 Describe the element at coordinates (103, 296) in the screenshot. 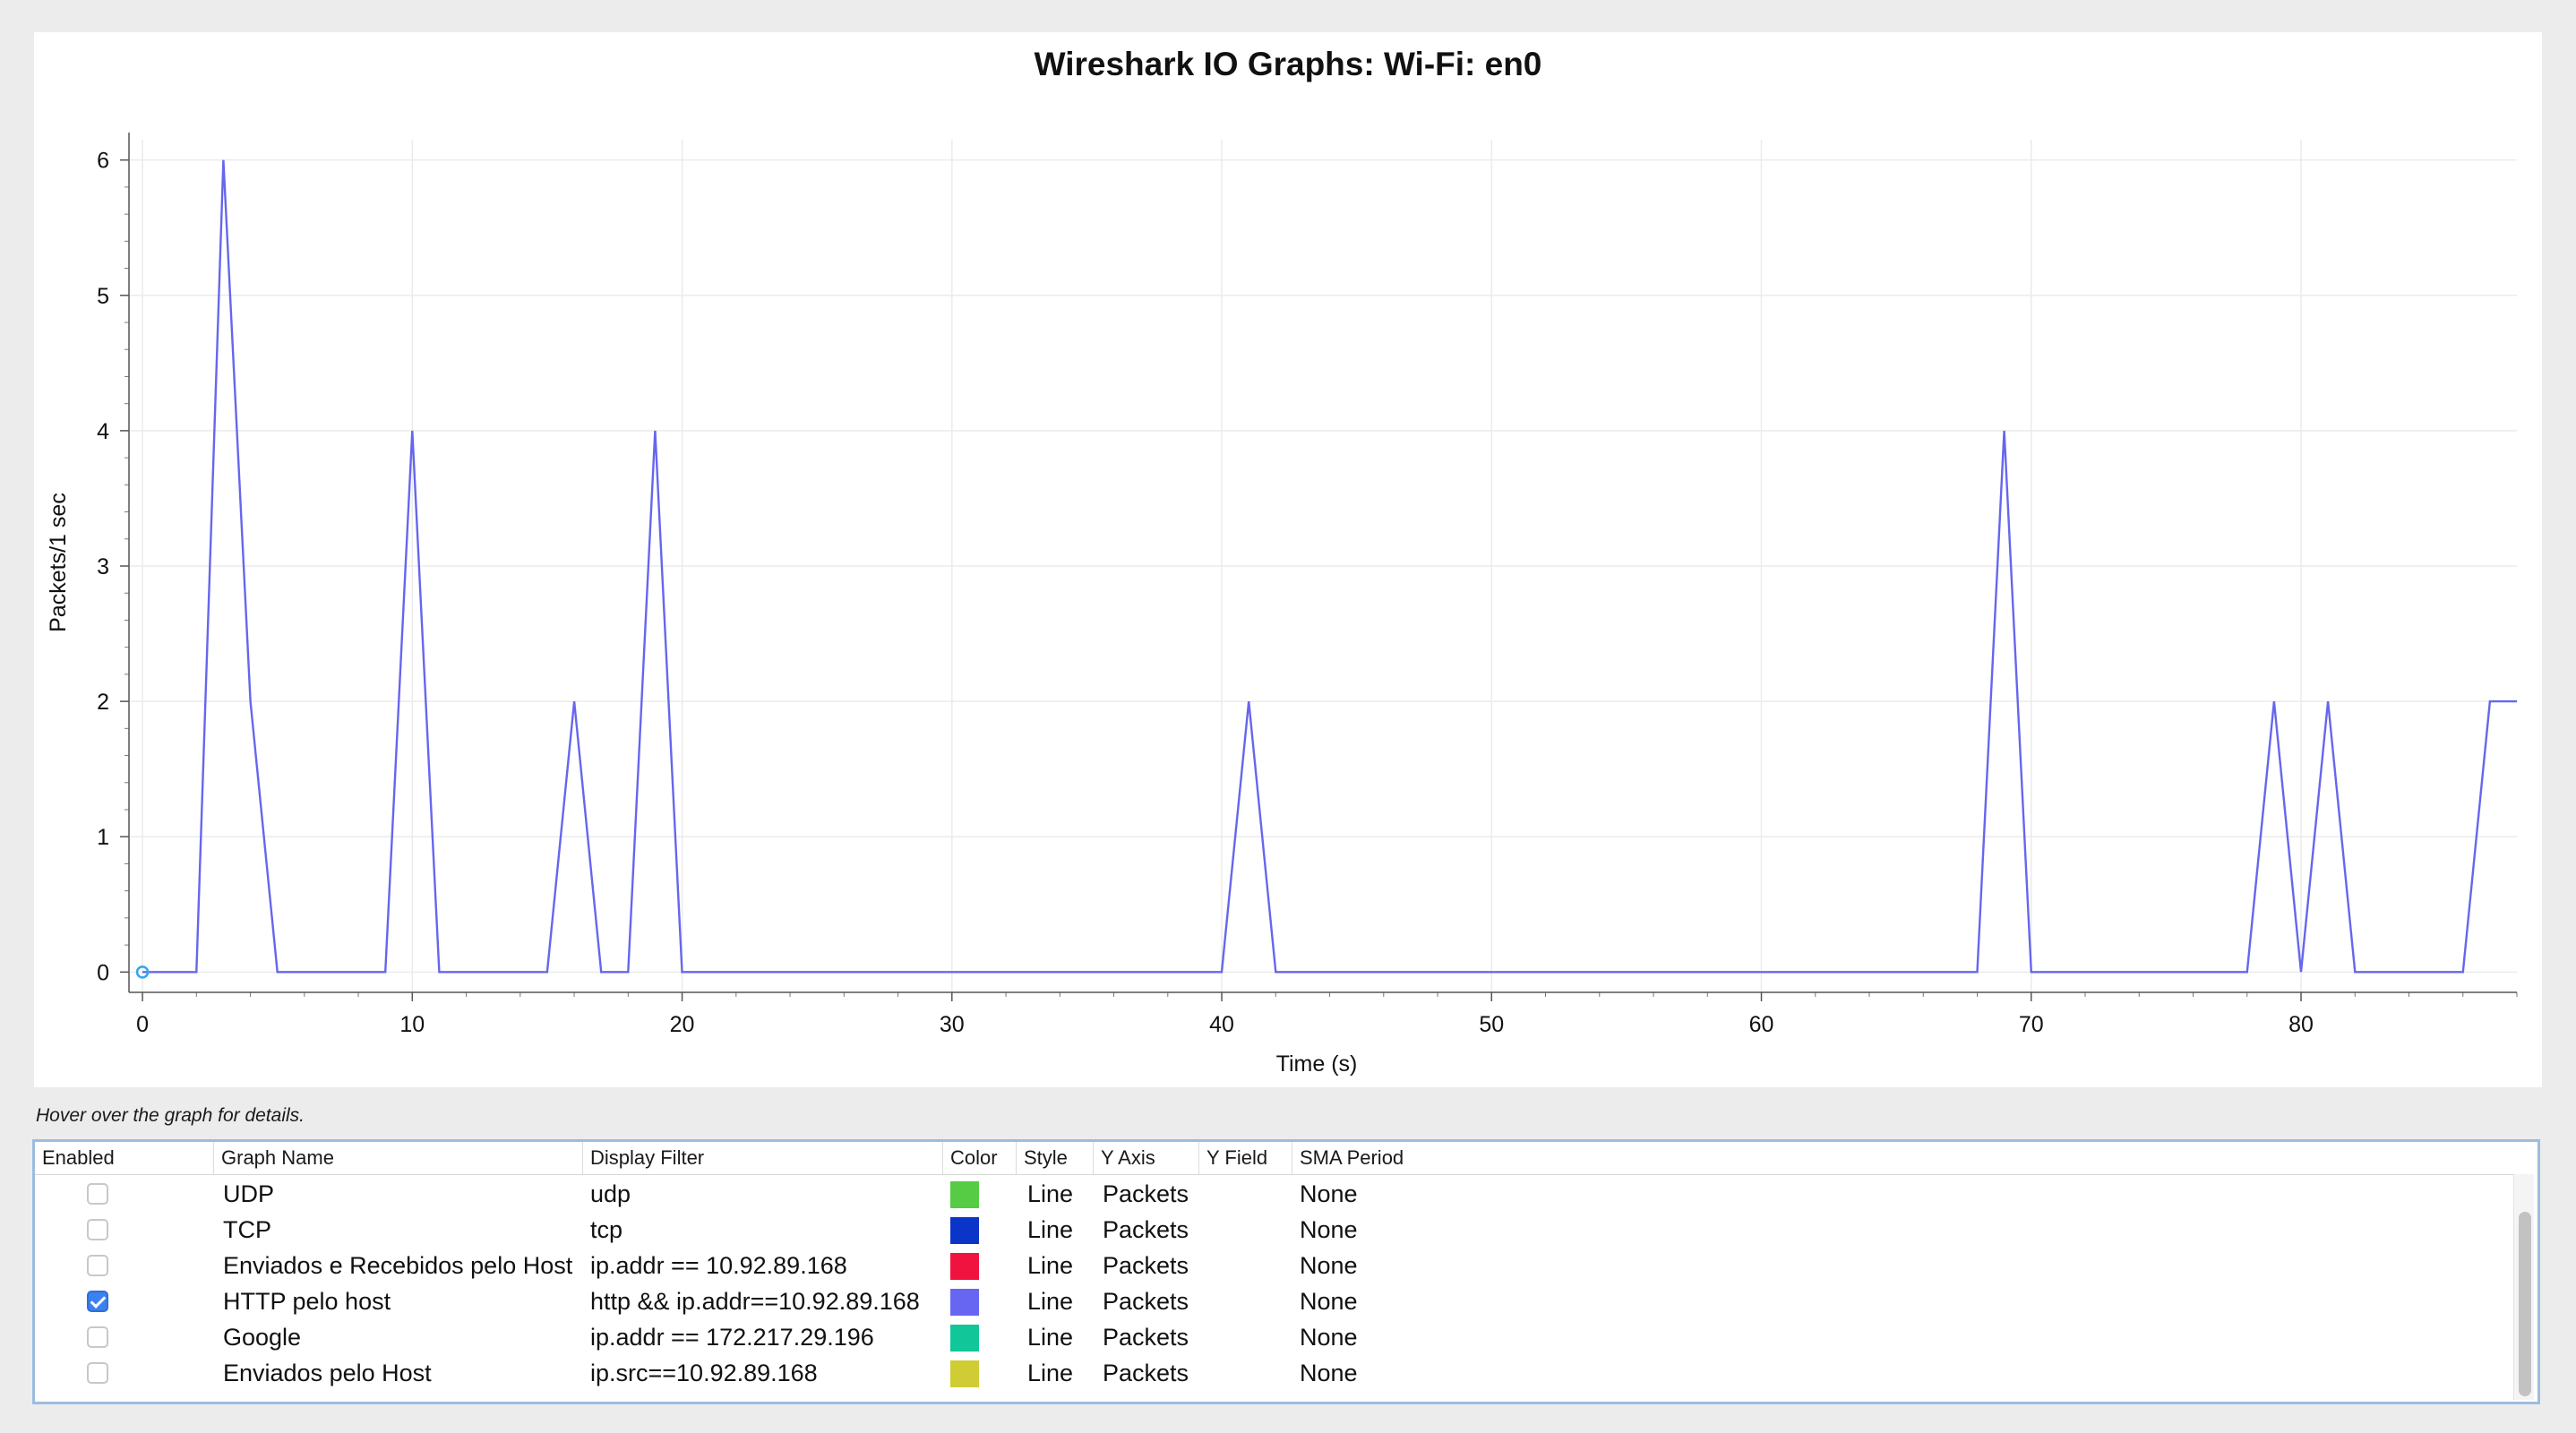

I see `y-tick-label: 5` at that location.